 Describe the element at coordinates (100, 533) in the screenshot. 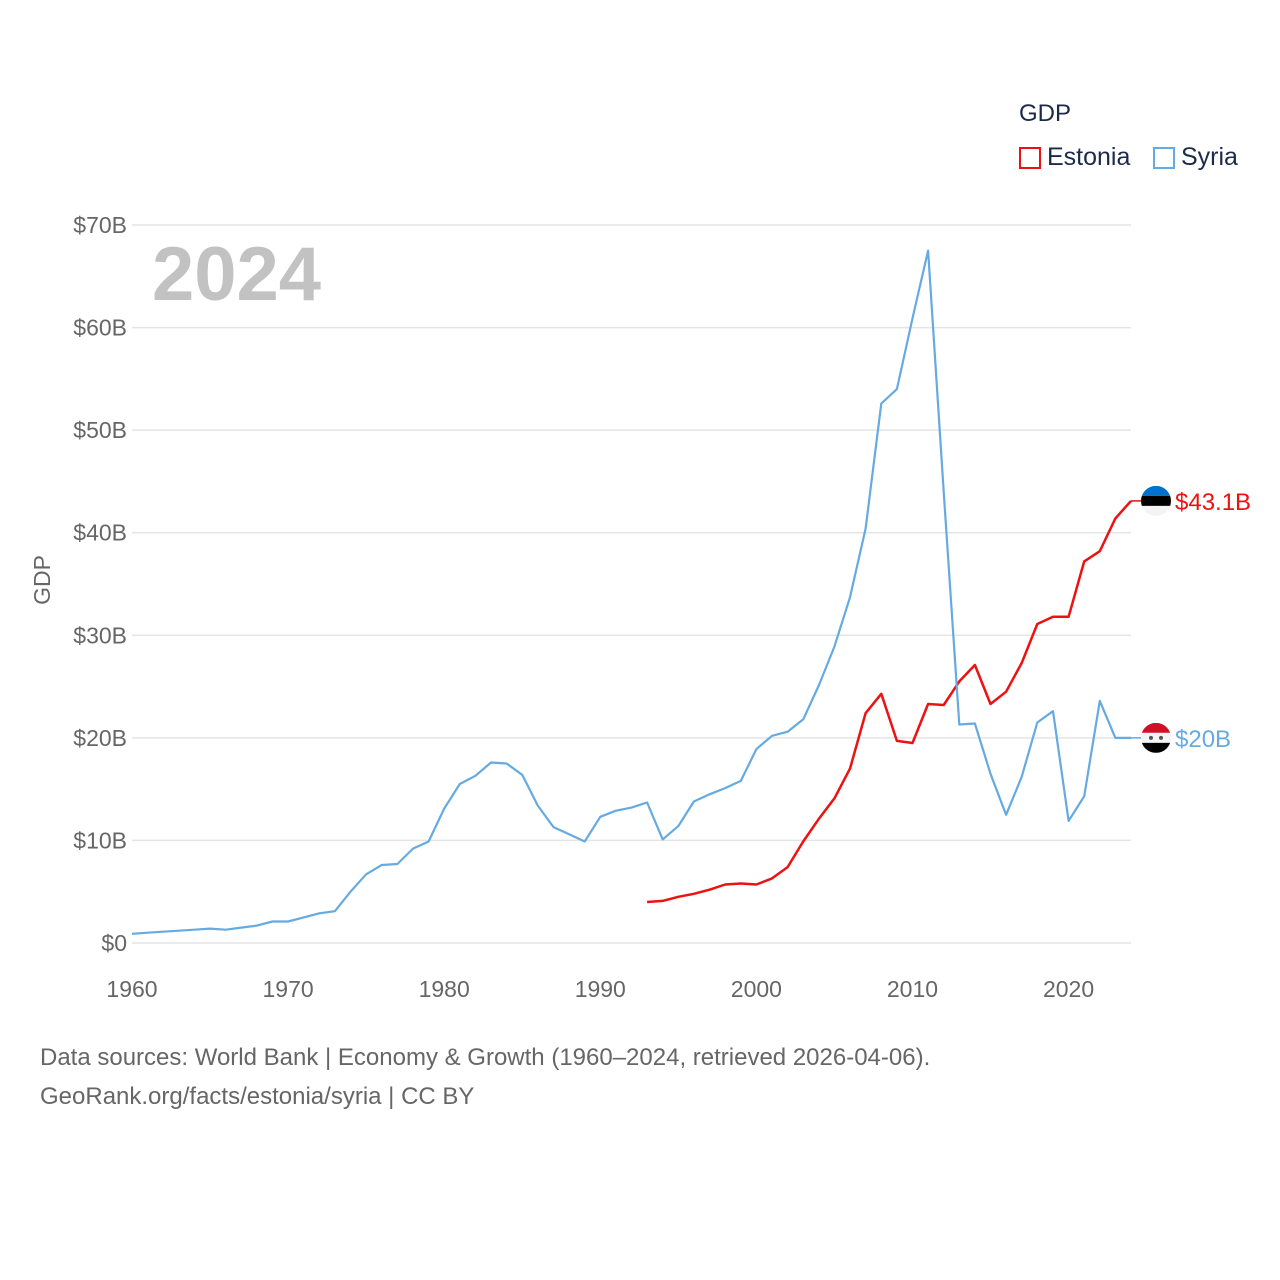

I see `y-tick-label: $40B` at that location.